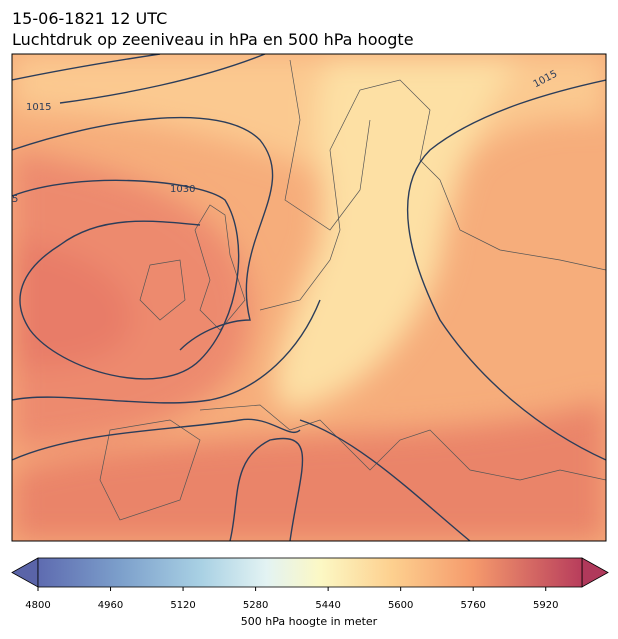 The height and width of the screenshot is (639, 618). What do you see at coordinates (255, 605) in the screenshot?
I see `tick-label: 5280` at bounding box center [255, 605].